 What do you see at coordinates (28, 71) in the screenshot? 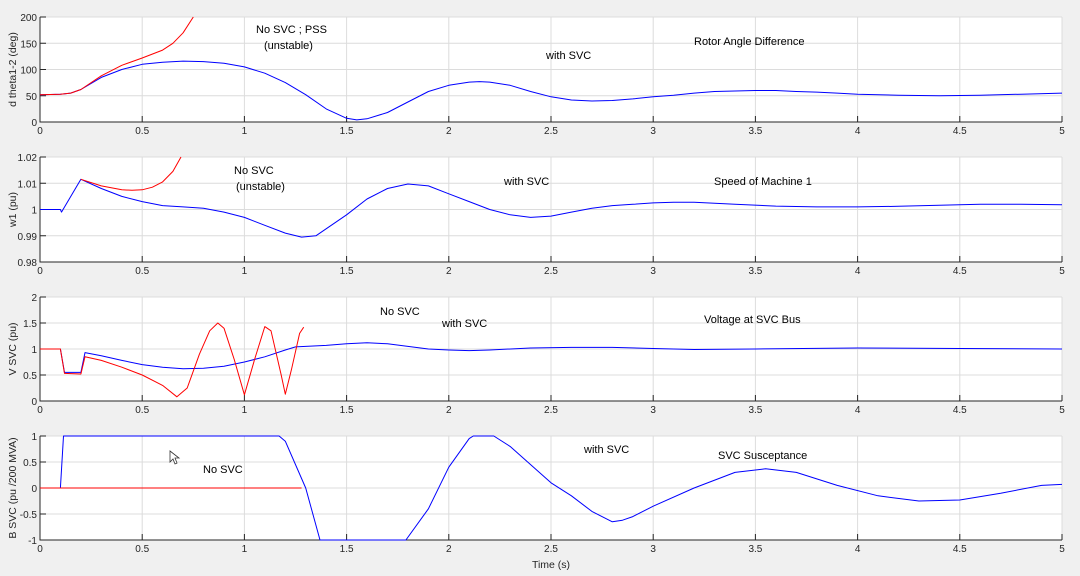
I see `y-tick-label: 100` at bounding box center [28, 71].